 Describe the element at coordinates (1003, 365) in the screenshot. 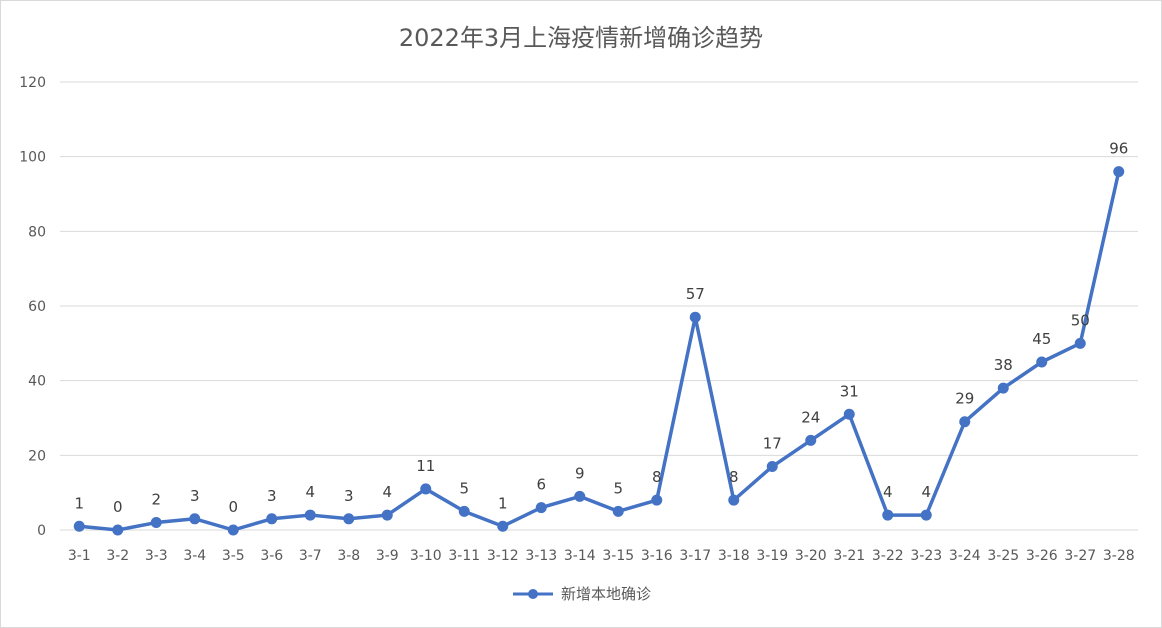

I see `data-label: 38` at that location.